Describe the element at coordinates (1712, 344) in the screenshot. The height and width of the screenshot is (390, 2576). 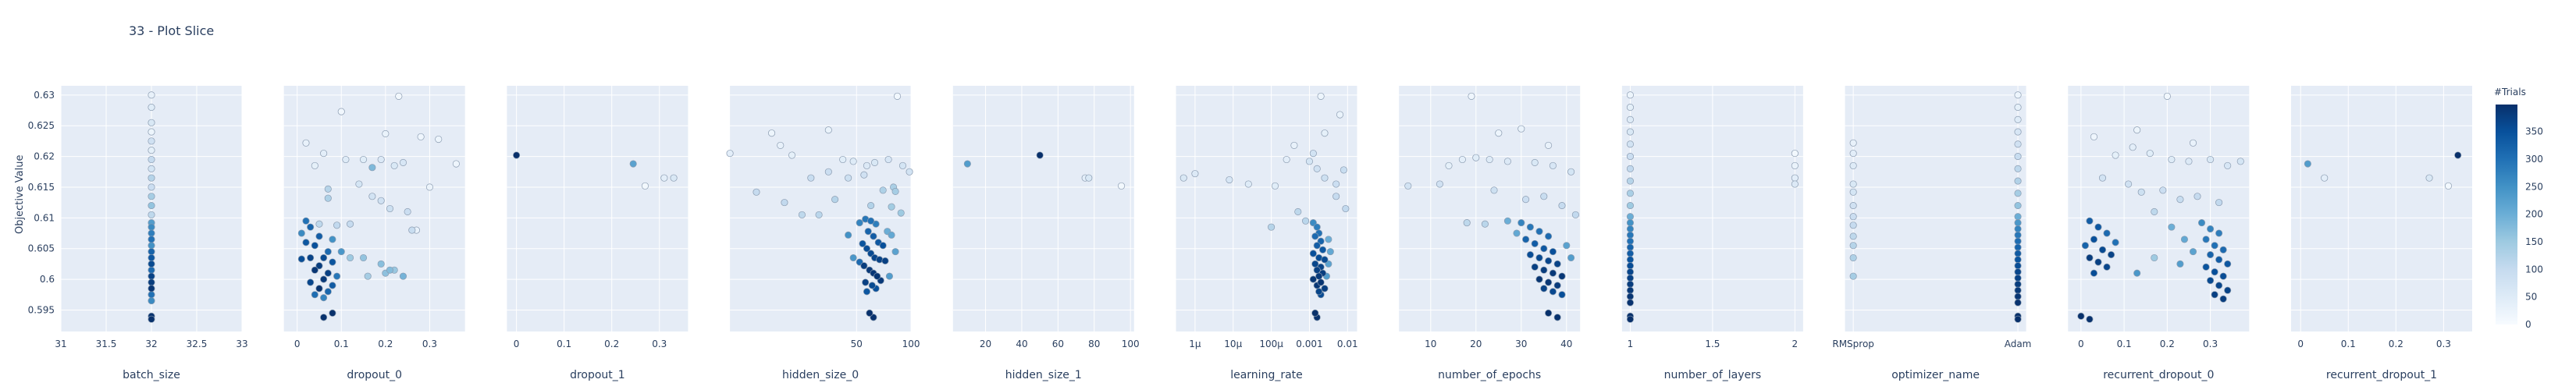
I see `x-tick-label: 1.5` at that location.